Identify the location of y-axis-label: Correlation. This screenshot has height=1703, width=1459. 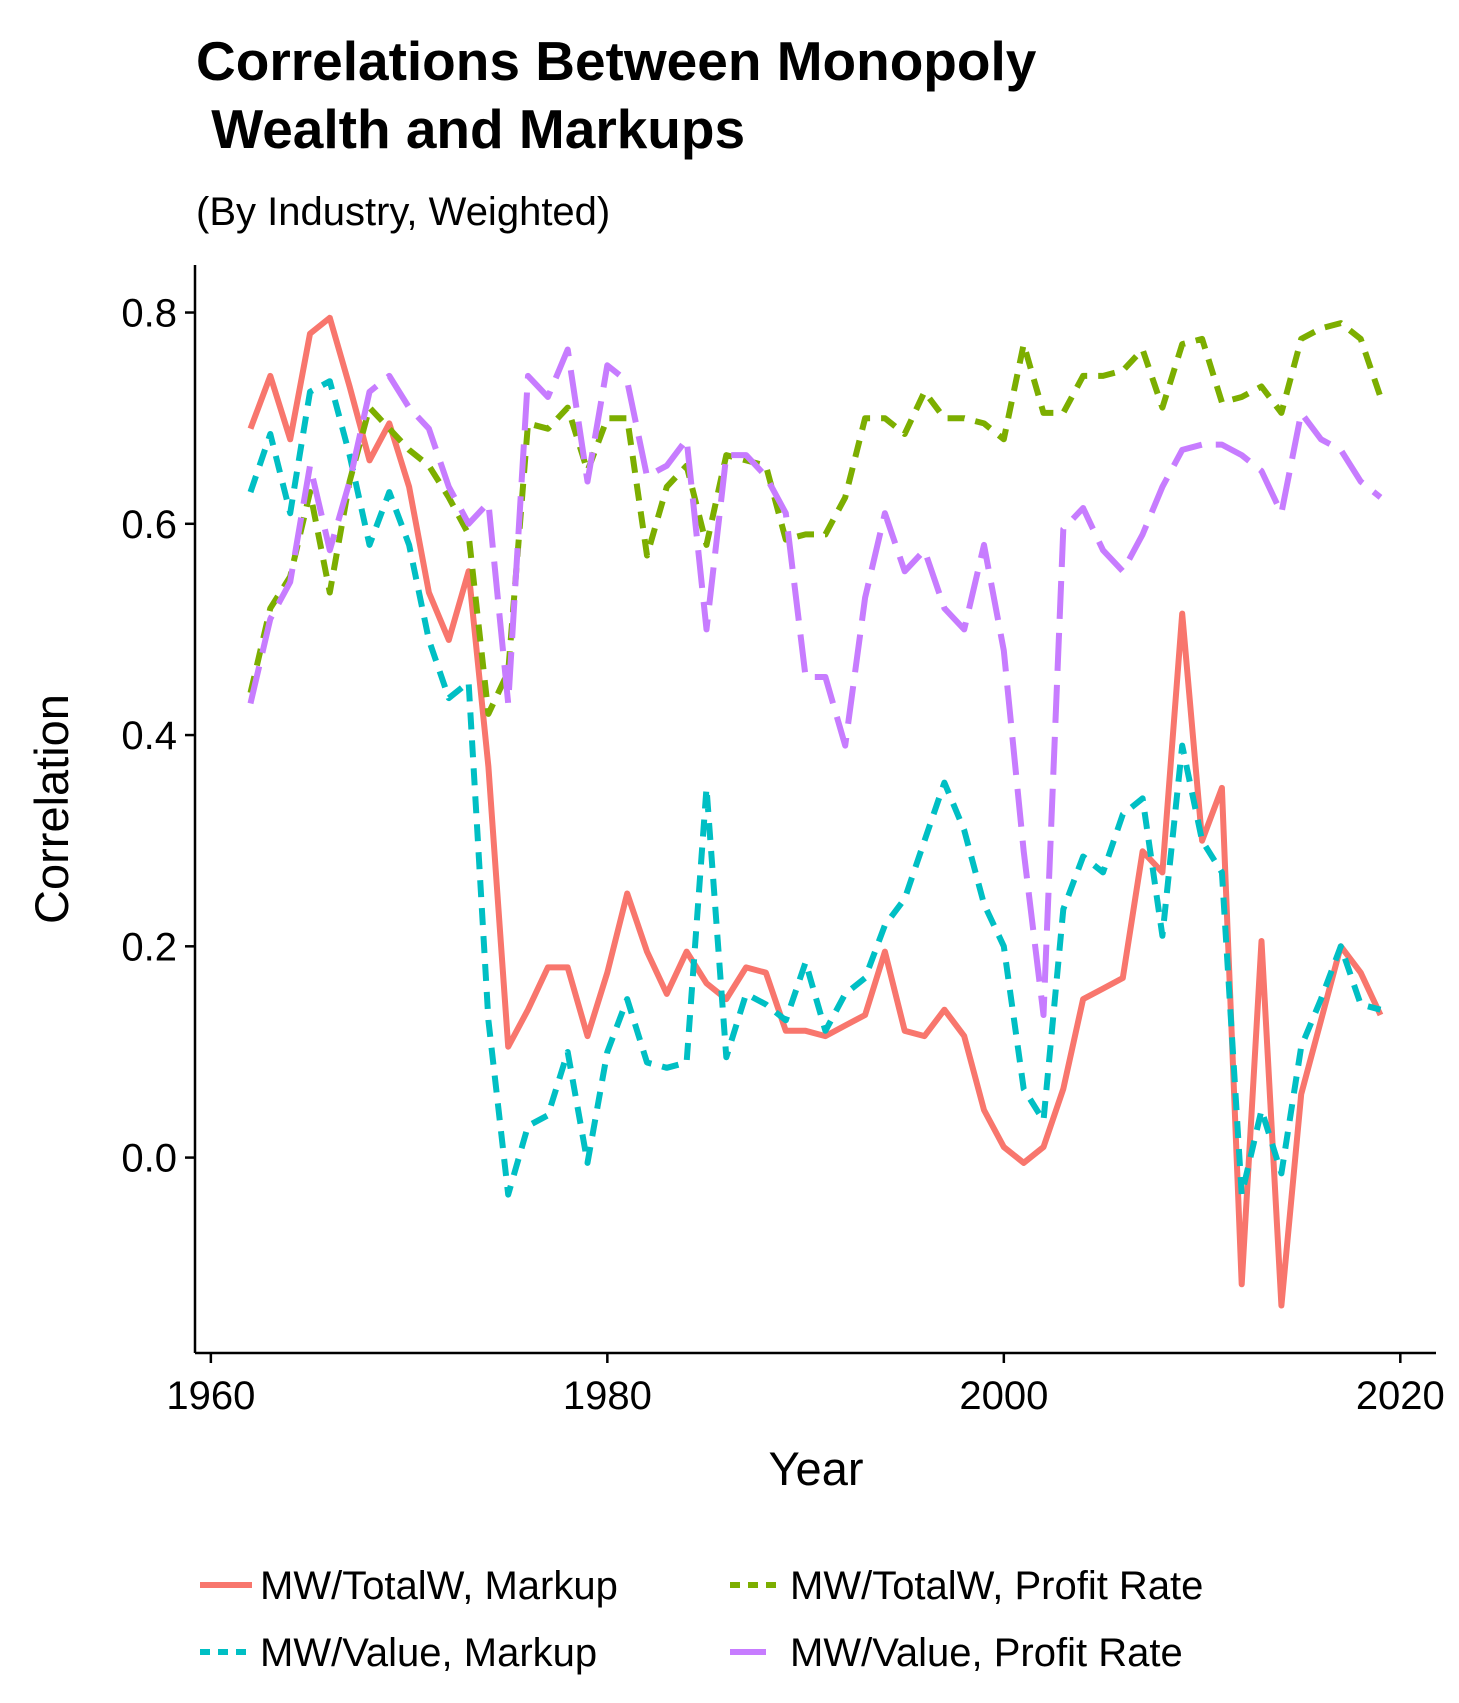
(51, 809).